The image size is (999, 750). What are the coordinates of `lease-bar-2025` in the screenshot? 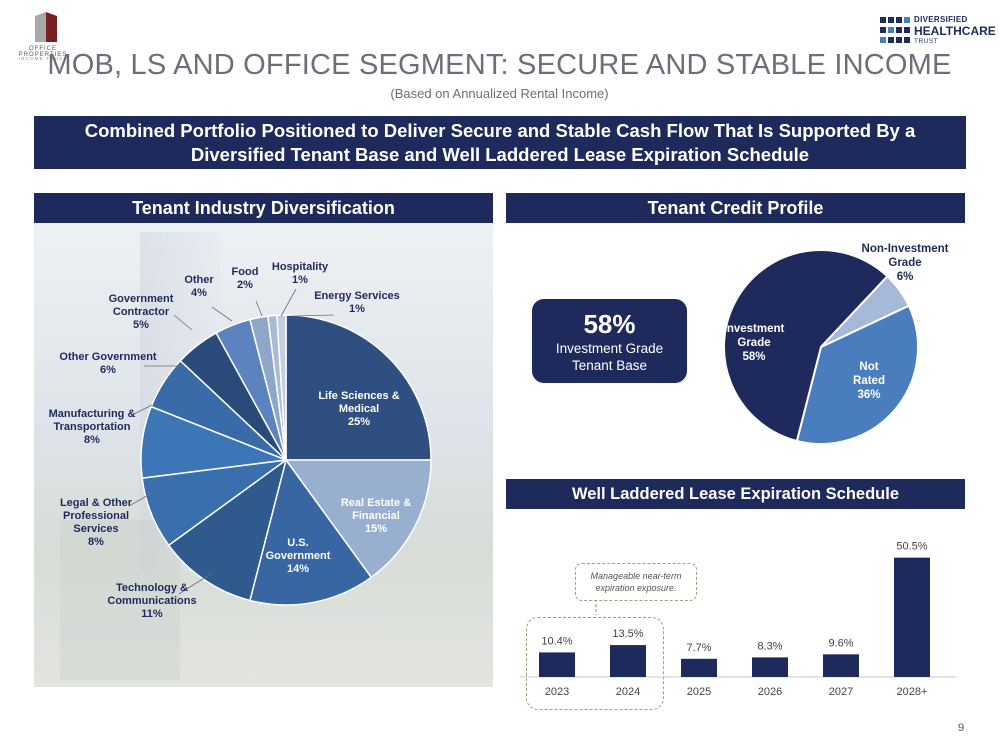 It's located at (699, 667).